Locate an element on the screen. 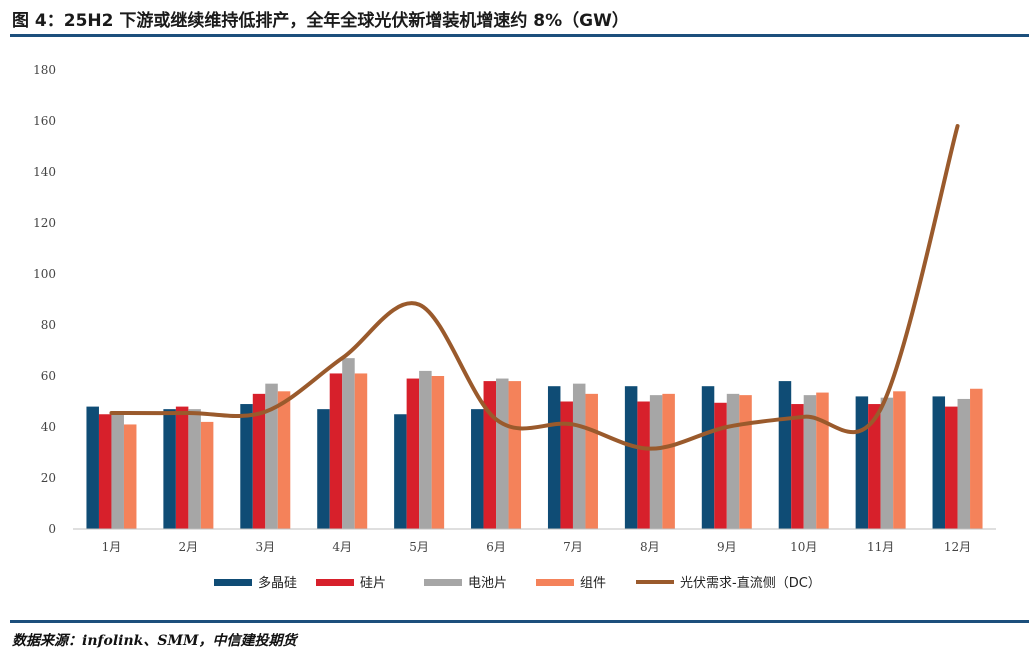  legend-label: 光伏需求-直流侧（DC） is located at coordinates (750, 583).